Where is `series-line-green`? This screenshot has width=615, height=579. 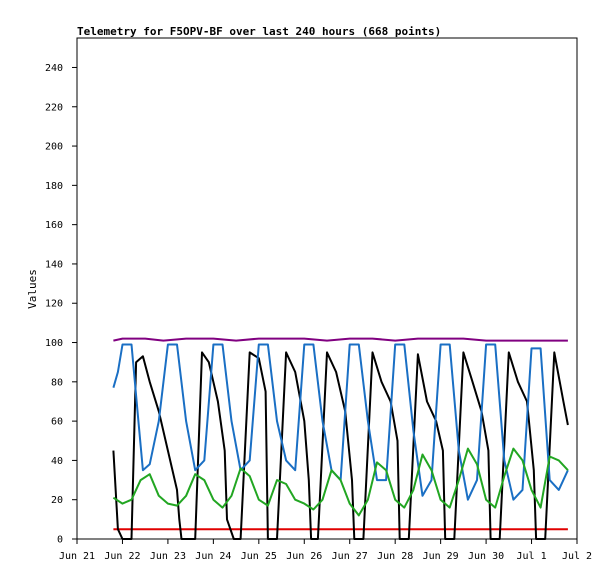 series-line-green is located at coordinates (340, 482).